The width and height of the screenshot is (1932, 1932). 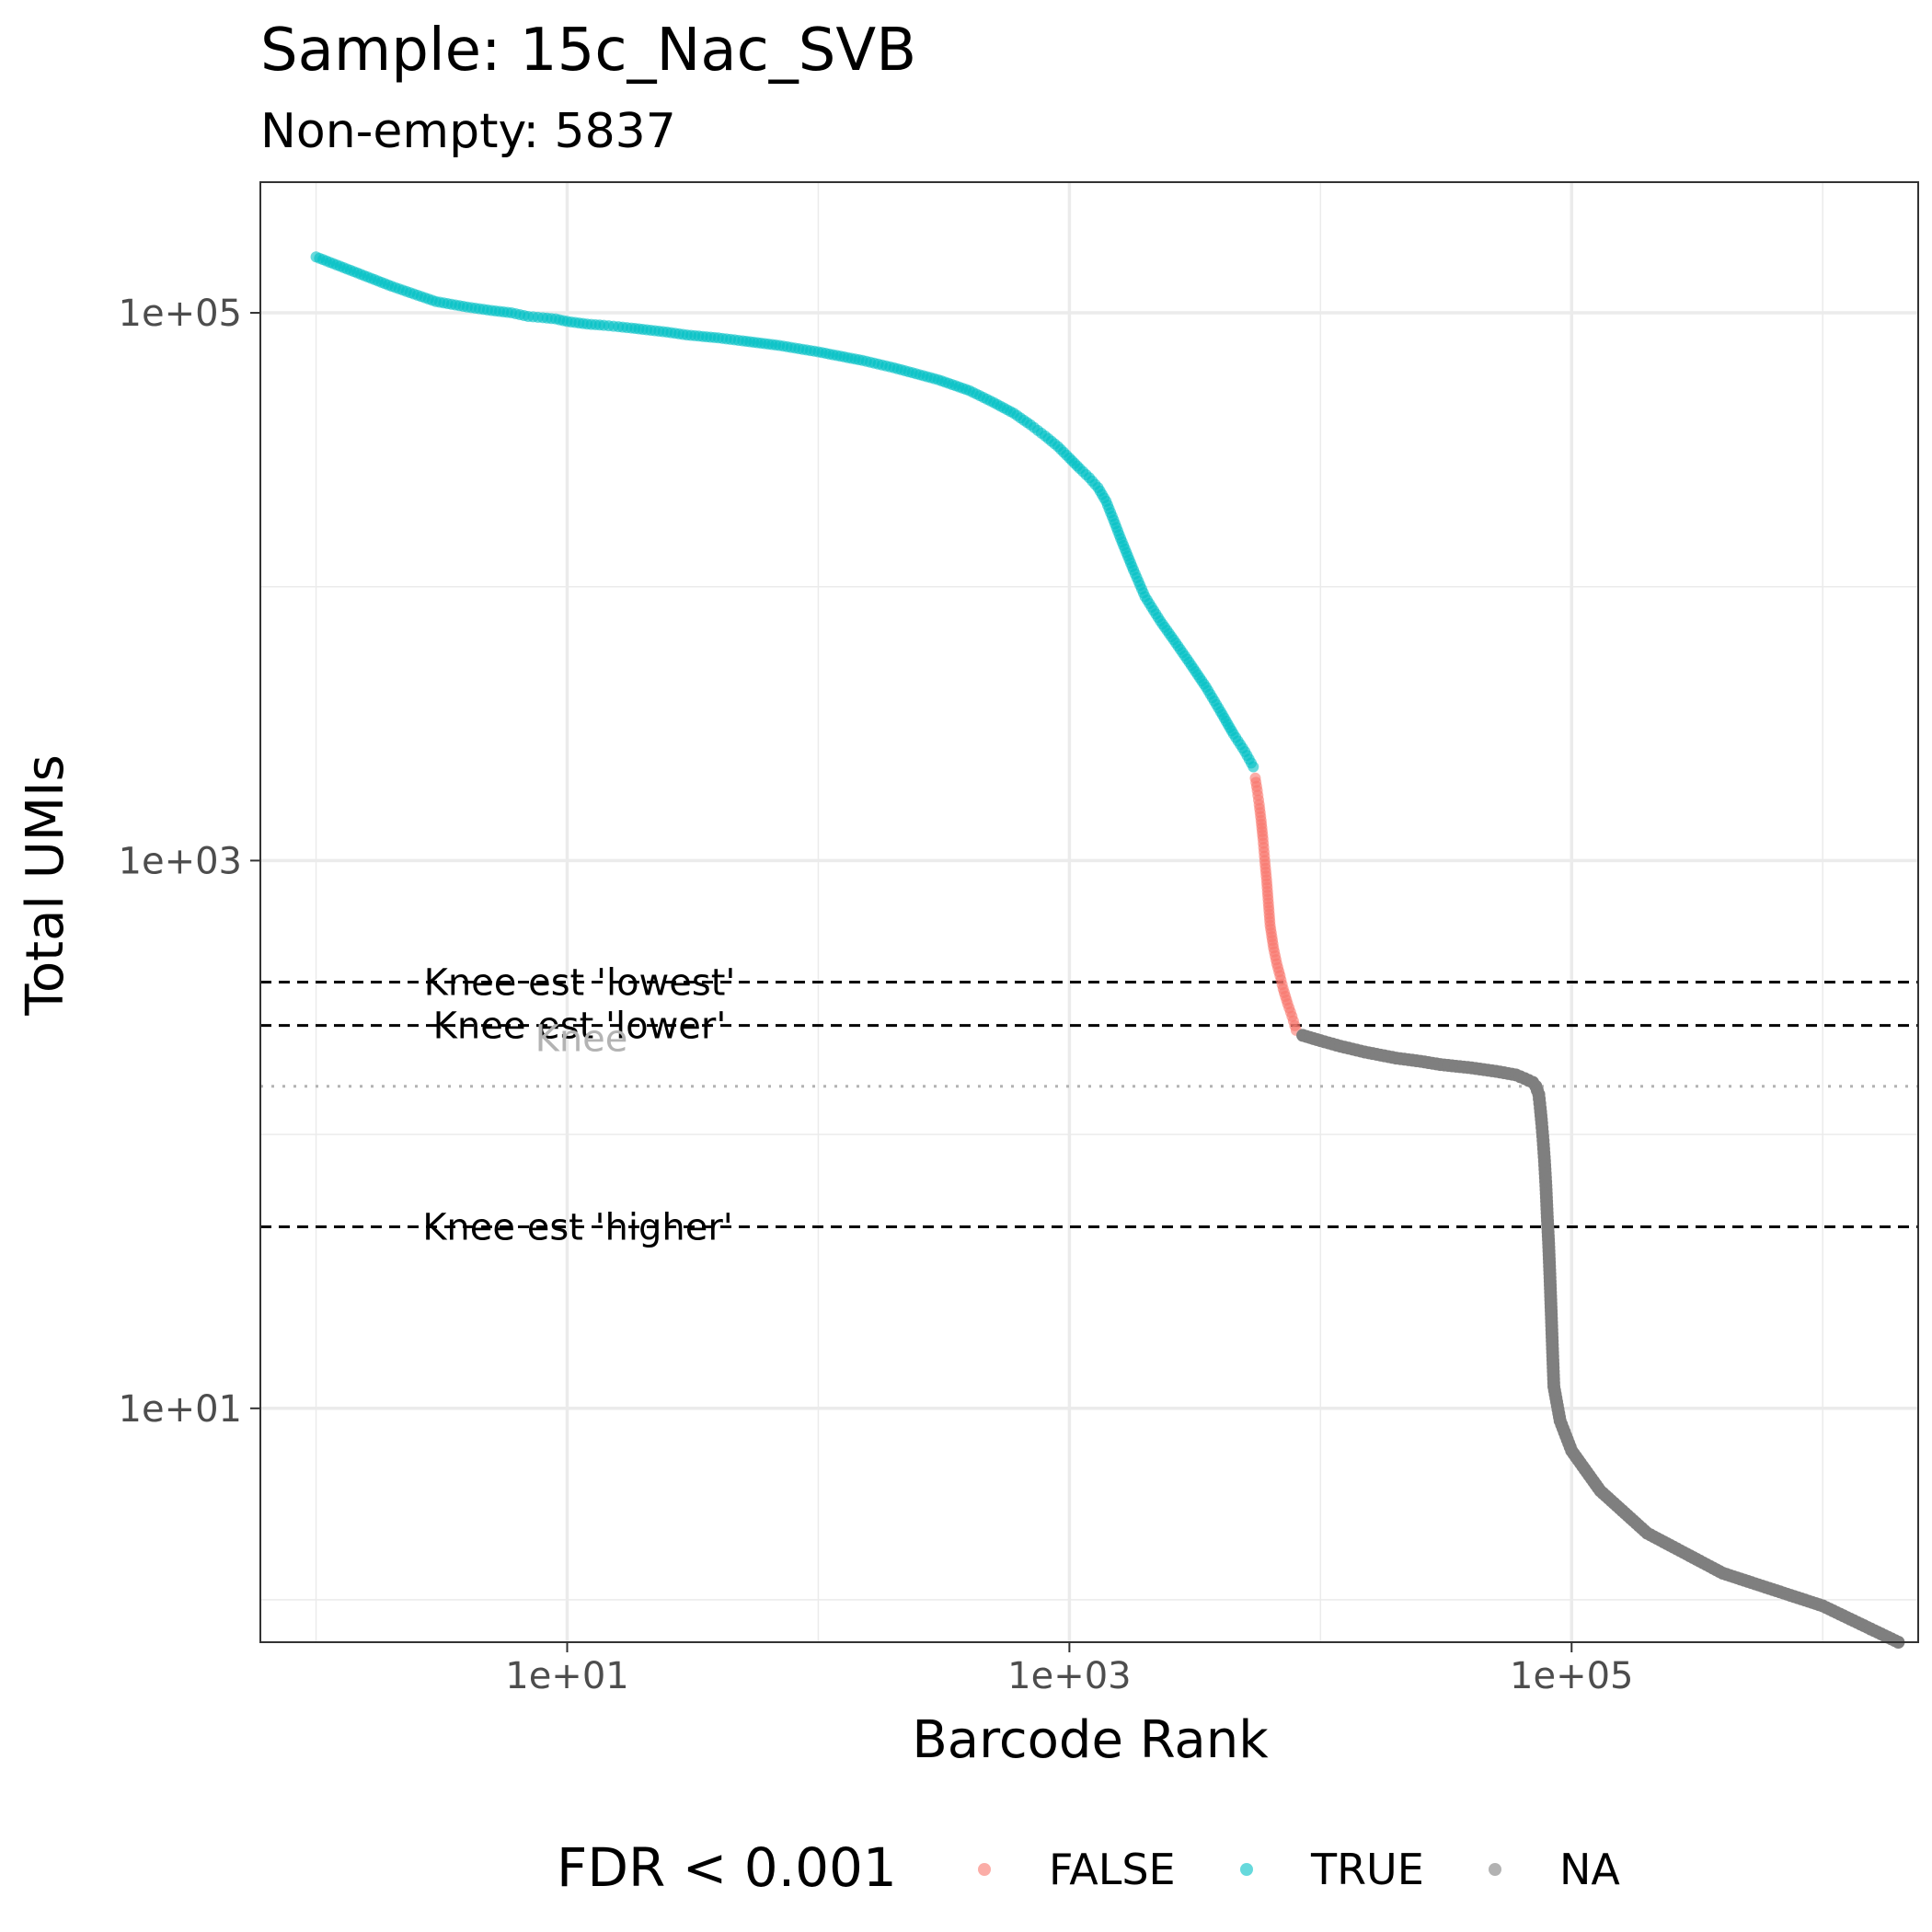 I want to click on reference-line-label: Knee est 'higher', so click(x=577, y=1228).